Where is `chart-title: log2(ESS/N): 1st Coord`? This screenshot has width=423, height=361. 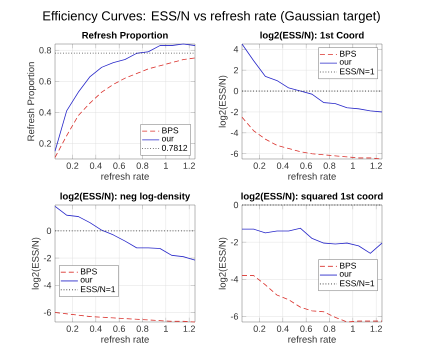
chart-title: log2(ESS/N): 1st Coord is located at coordinates (312, 36).